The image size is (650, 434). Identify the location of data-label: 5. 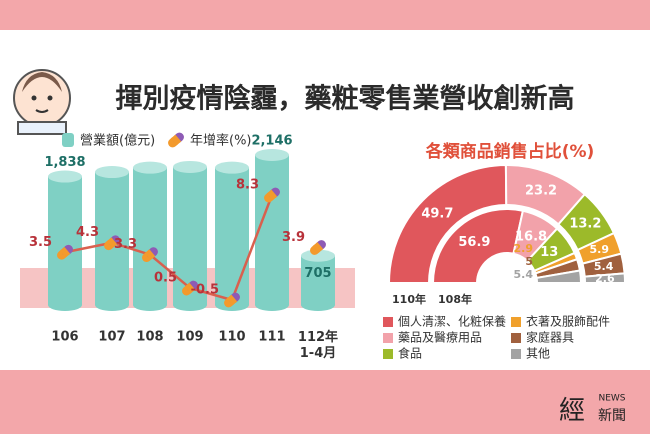
(529, 261).